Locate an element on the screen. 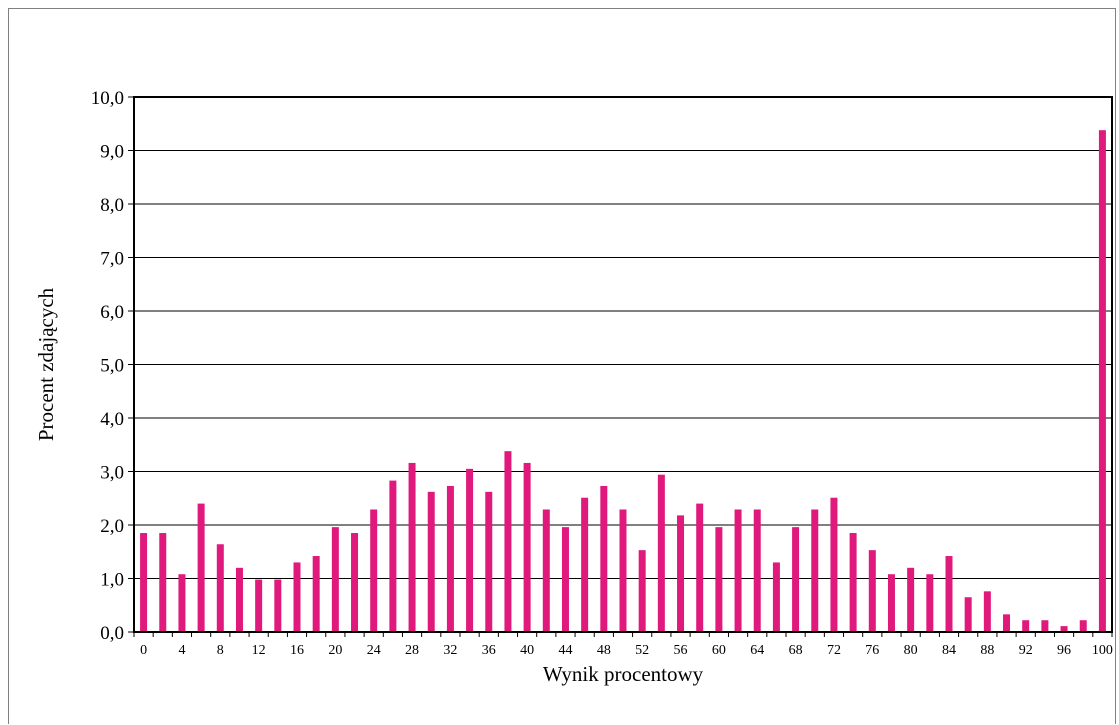  y-tick-label: 7,0 is located at coordinates (112, 259).